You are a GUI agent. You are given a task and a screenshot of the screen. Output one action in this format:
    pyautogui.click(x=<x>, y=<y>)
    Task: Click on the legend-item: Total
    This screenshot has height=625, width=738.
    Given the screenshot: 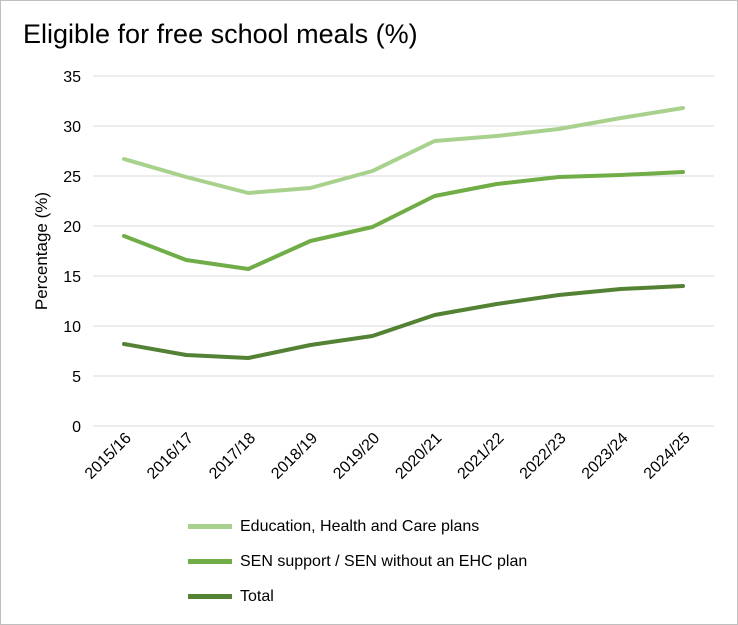 What is the action you would take?
    pyautogui.click(x=357, y=596)
    